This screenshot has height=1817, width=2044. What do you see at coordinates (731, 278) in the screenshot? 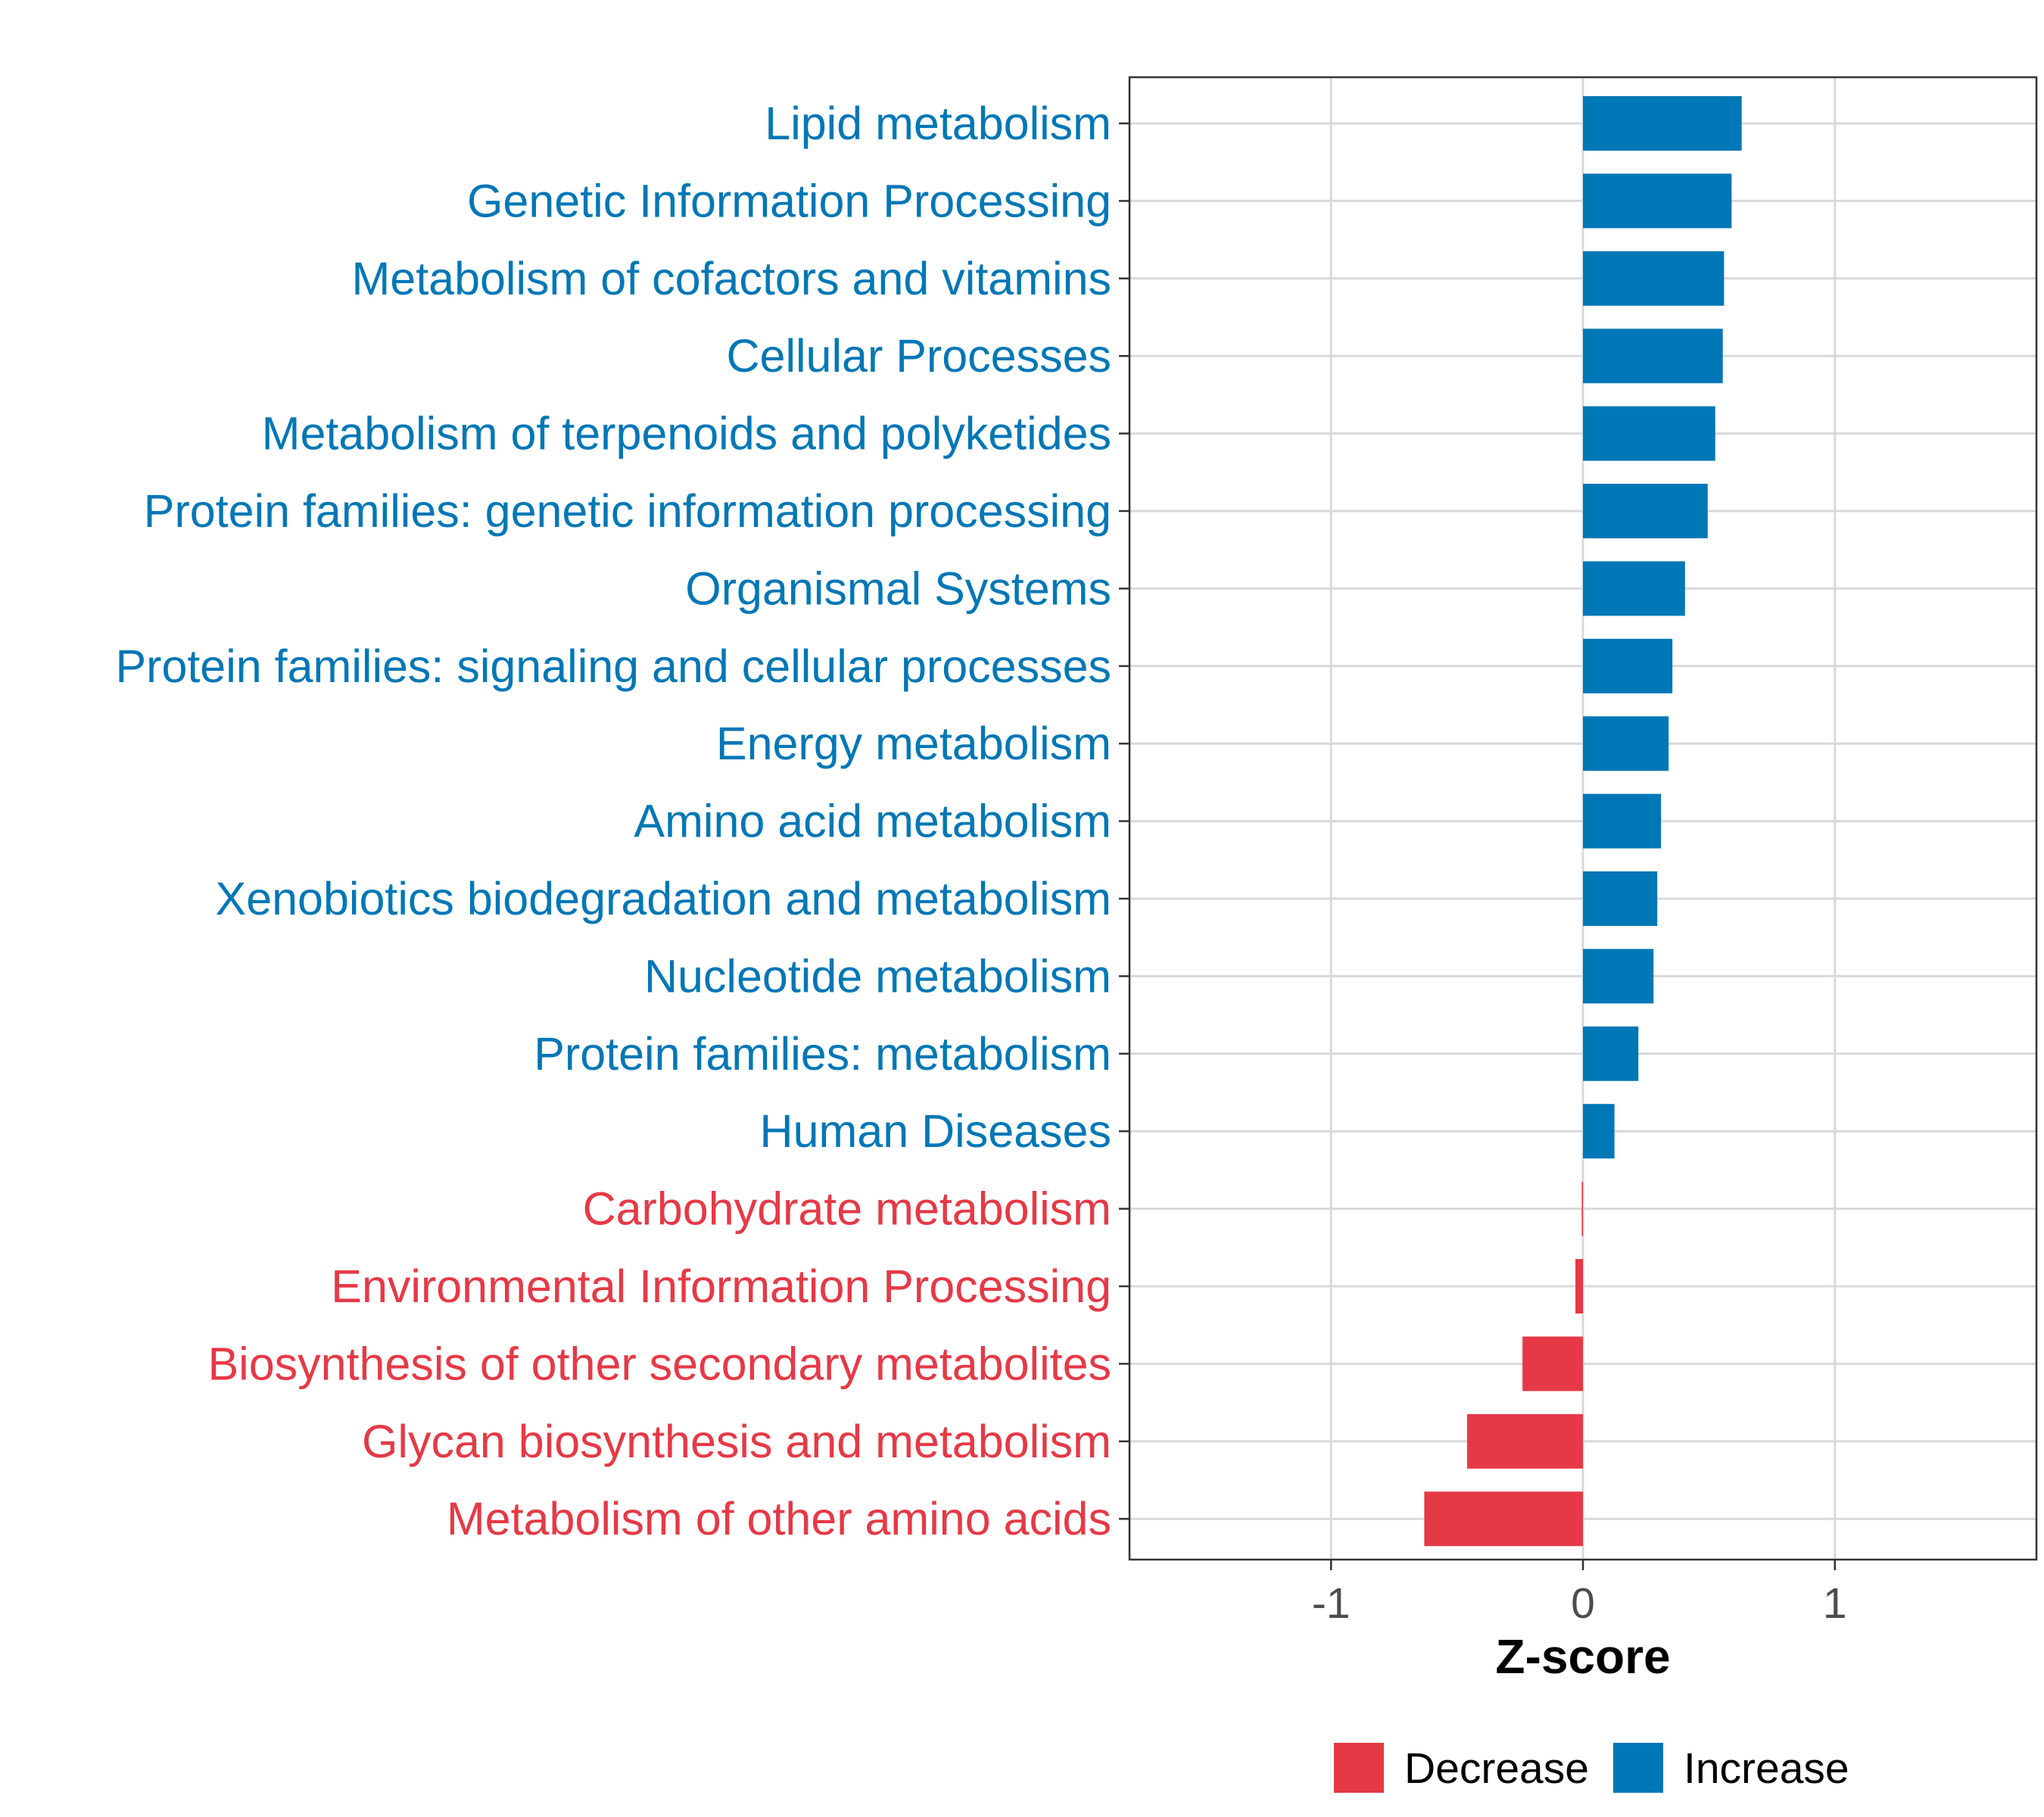
I see `y-tick-label: Metabolism of cofactors and vitamins` at bounding box center [731, 278].